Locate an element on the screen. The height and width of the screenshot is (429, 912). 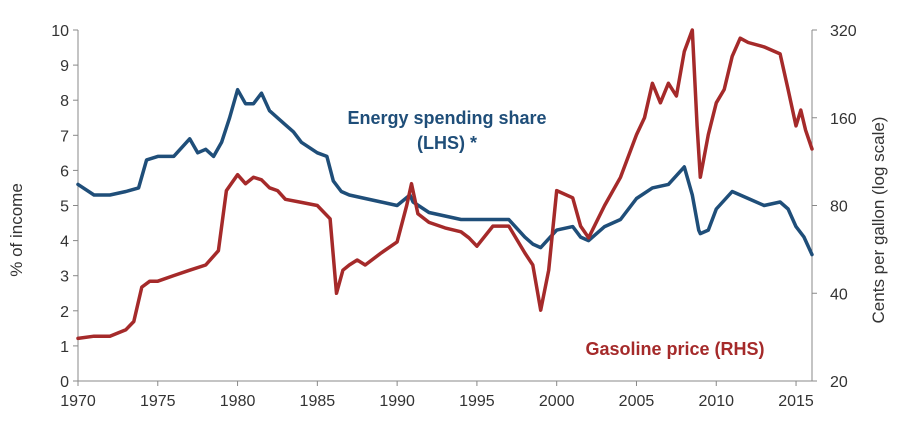
left-tick-label: 3 is located at coordinates (64, 277).